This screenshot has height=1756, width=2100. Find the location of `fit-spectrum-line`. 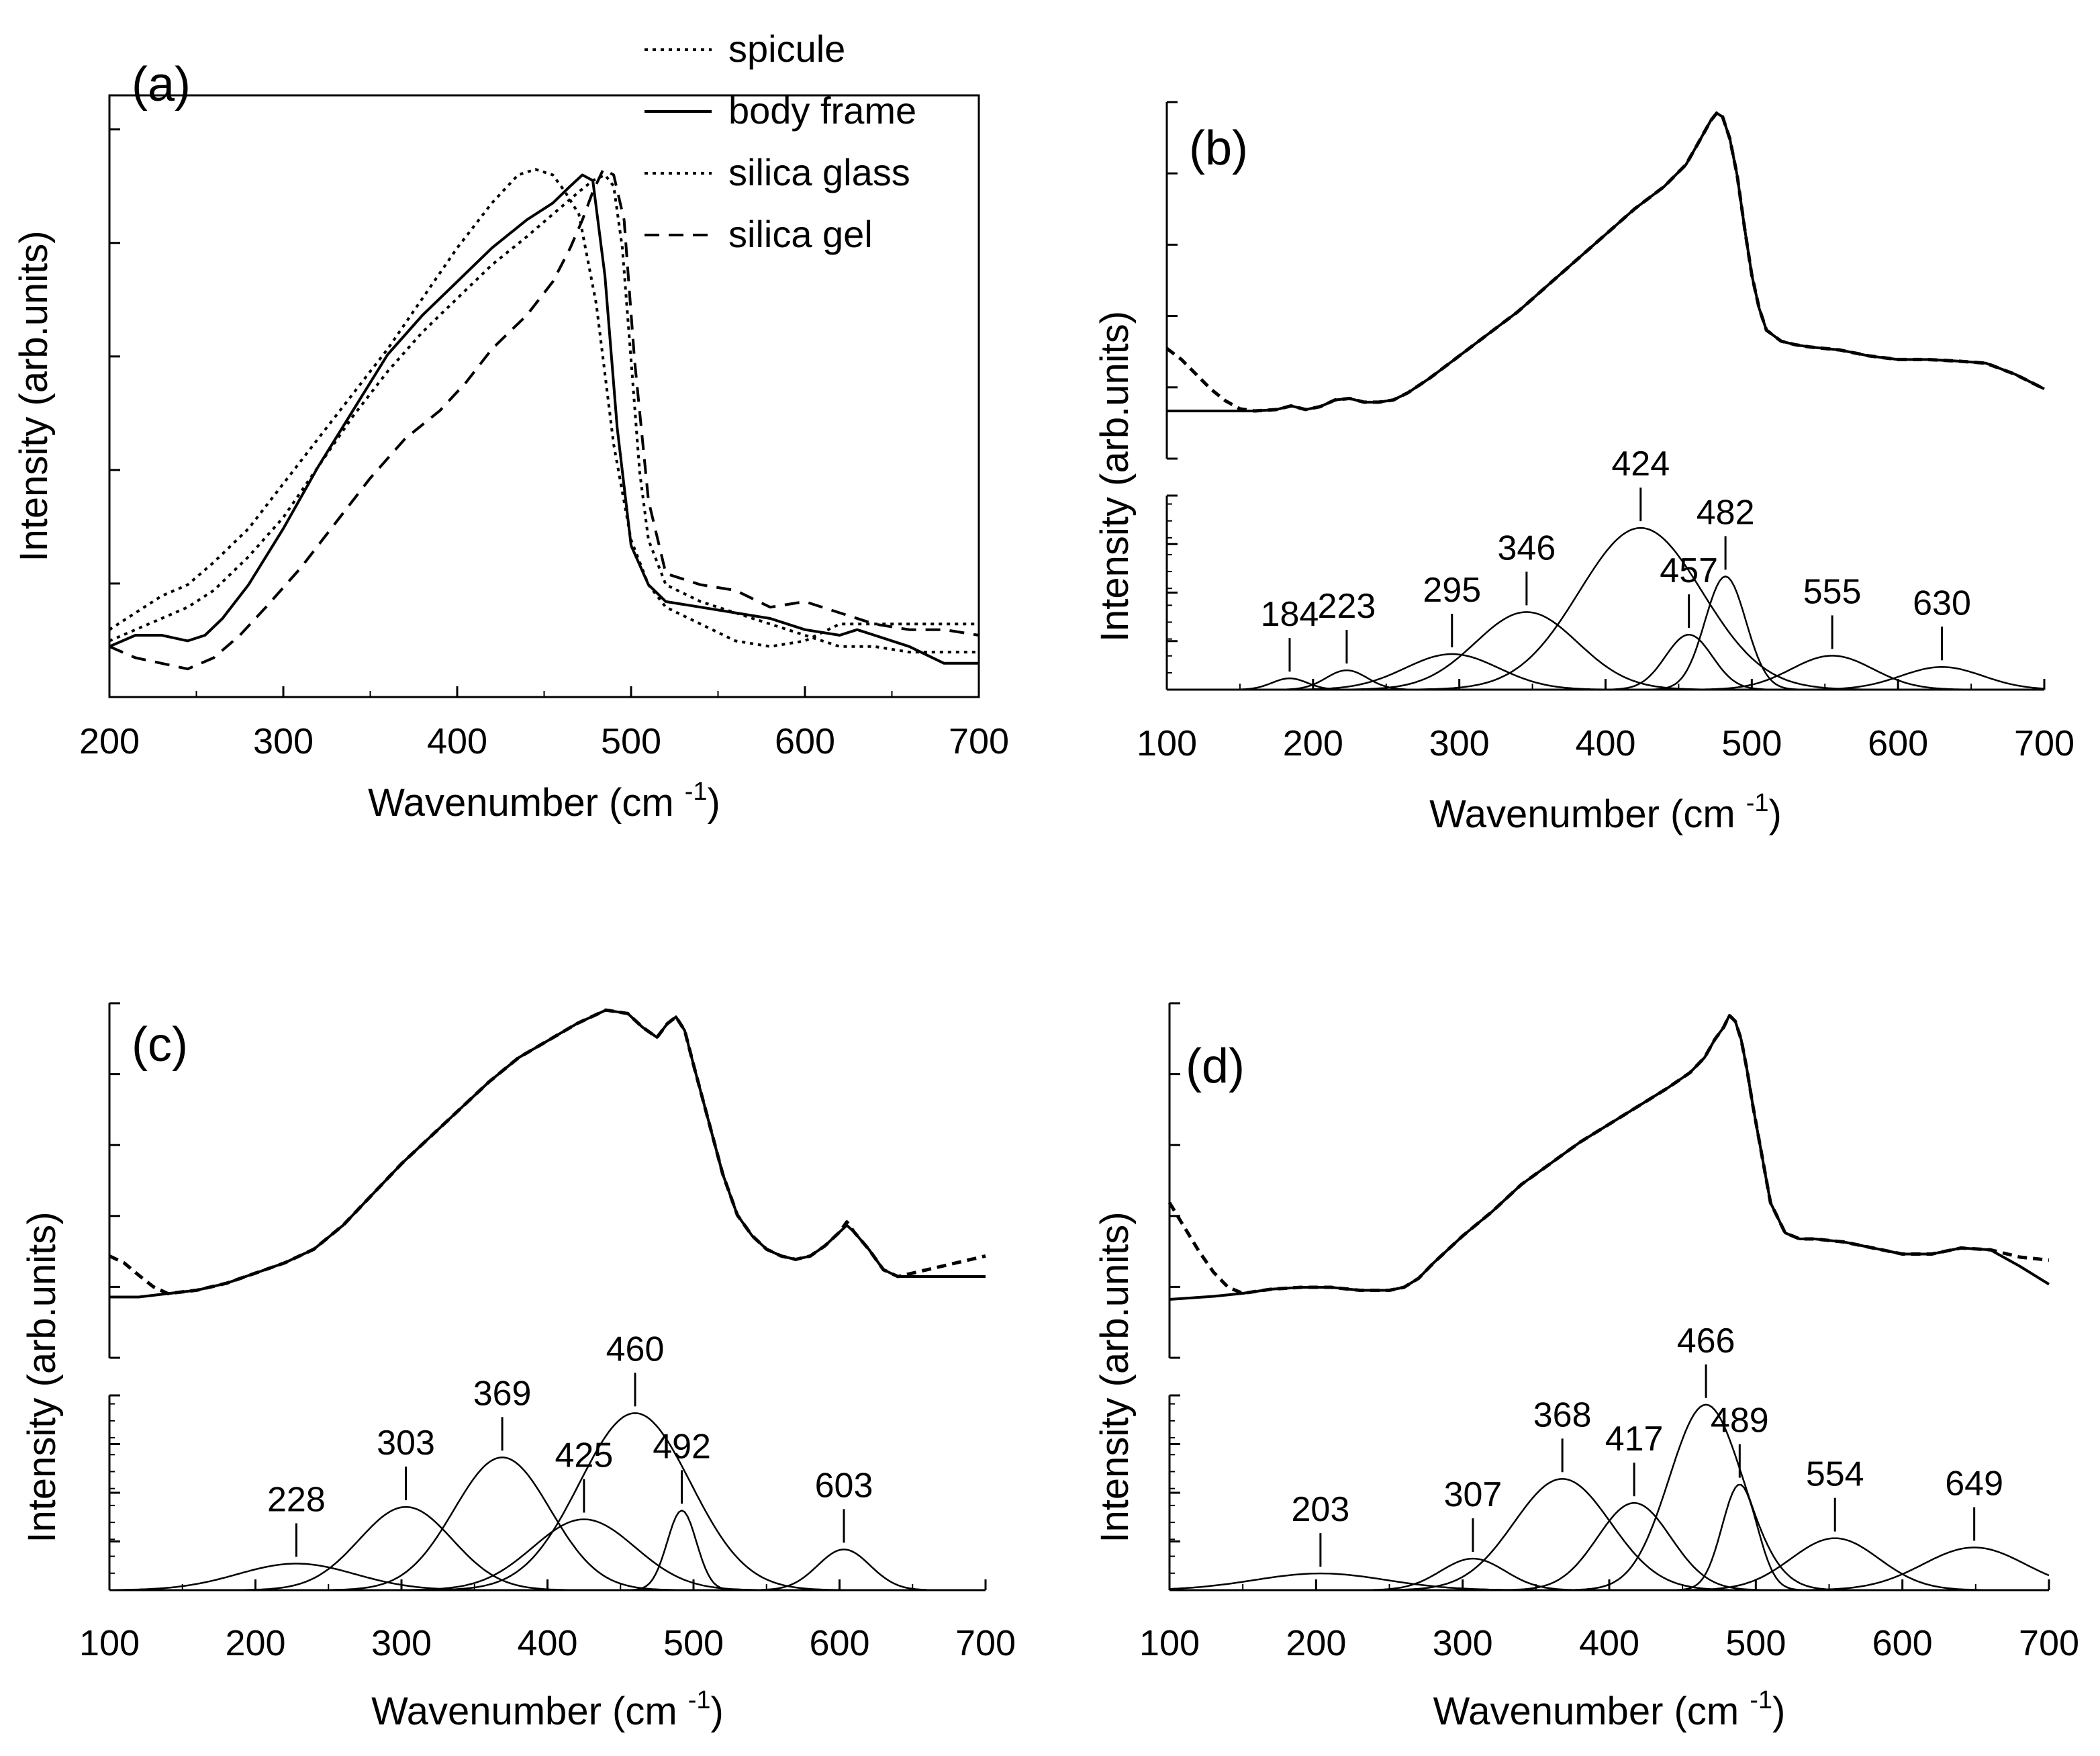

fit-spectrum-line is located at coordinates (1606, 262).